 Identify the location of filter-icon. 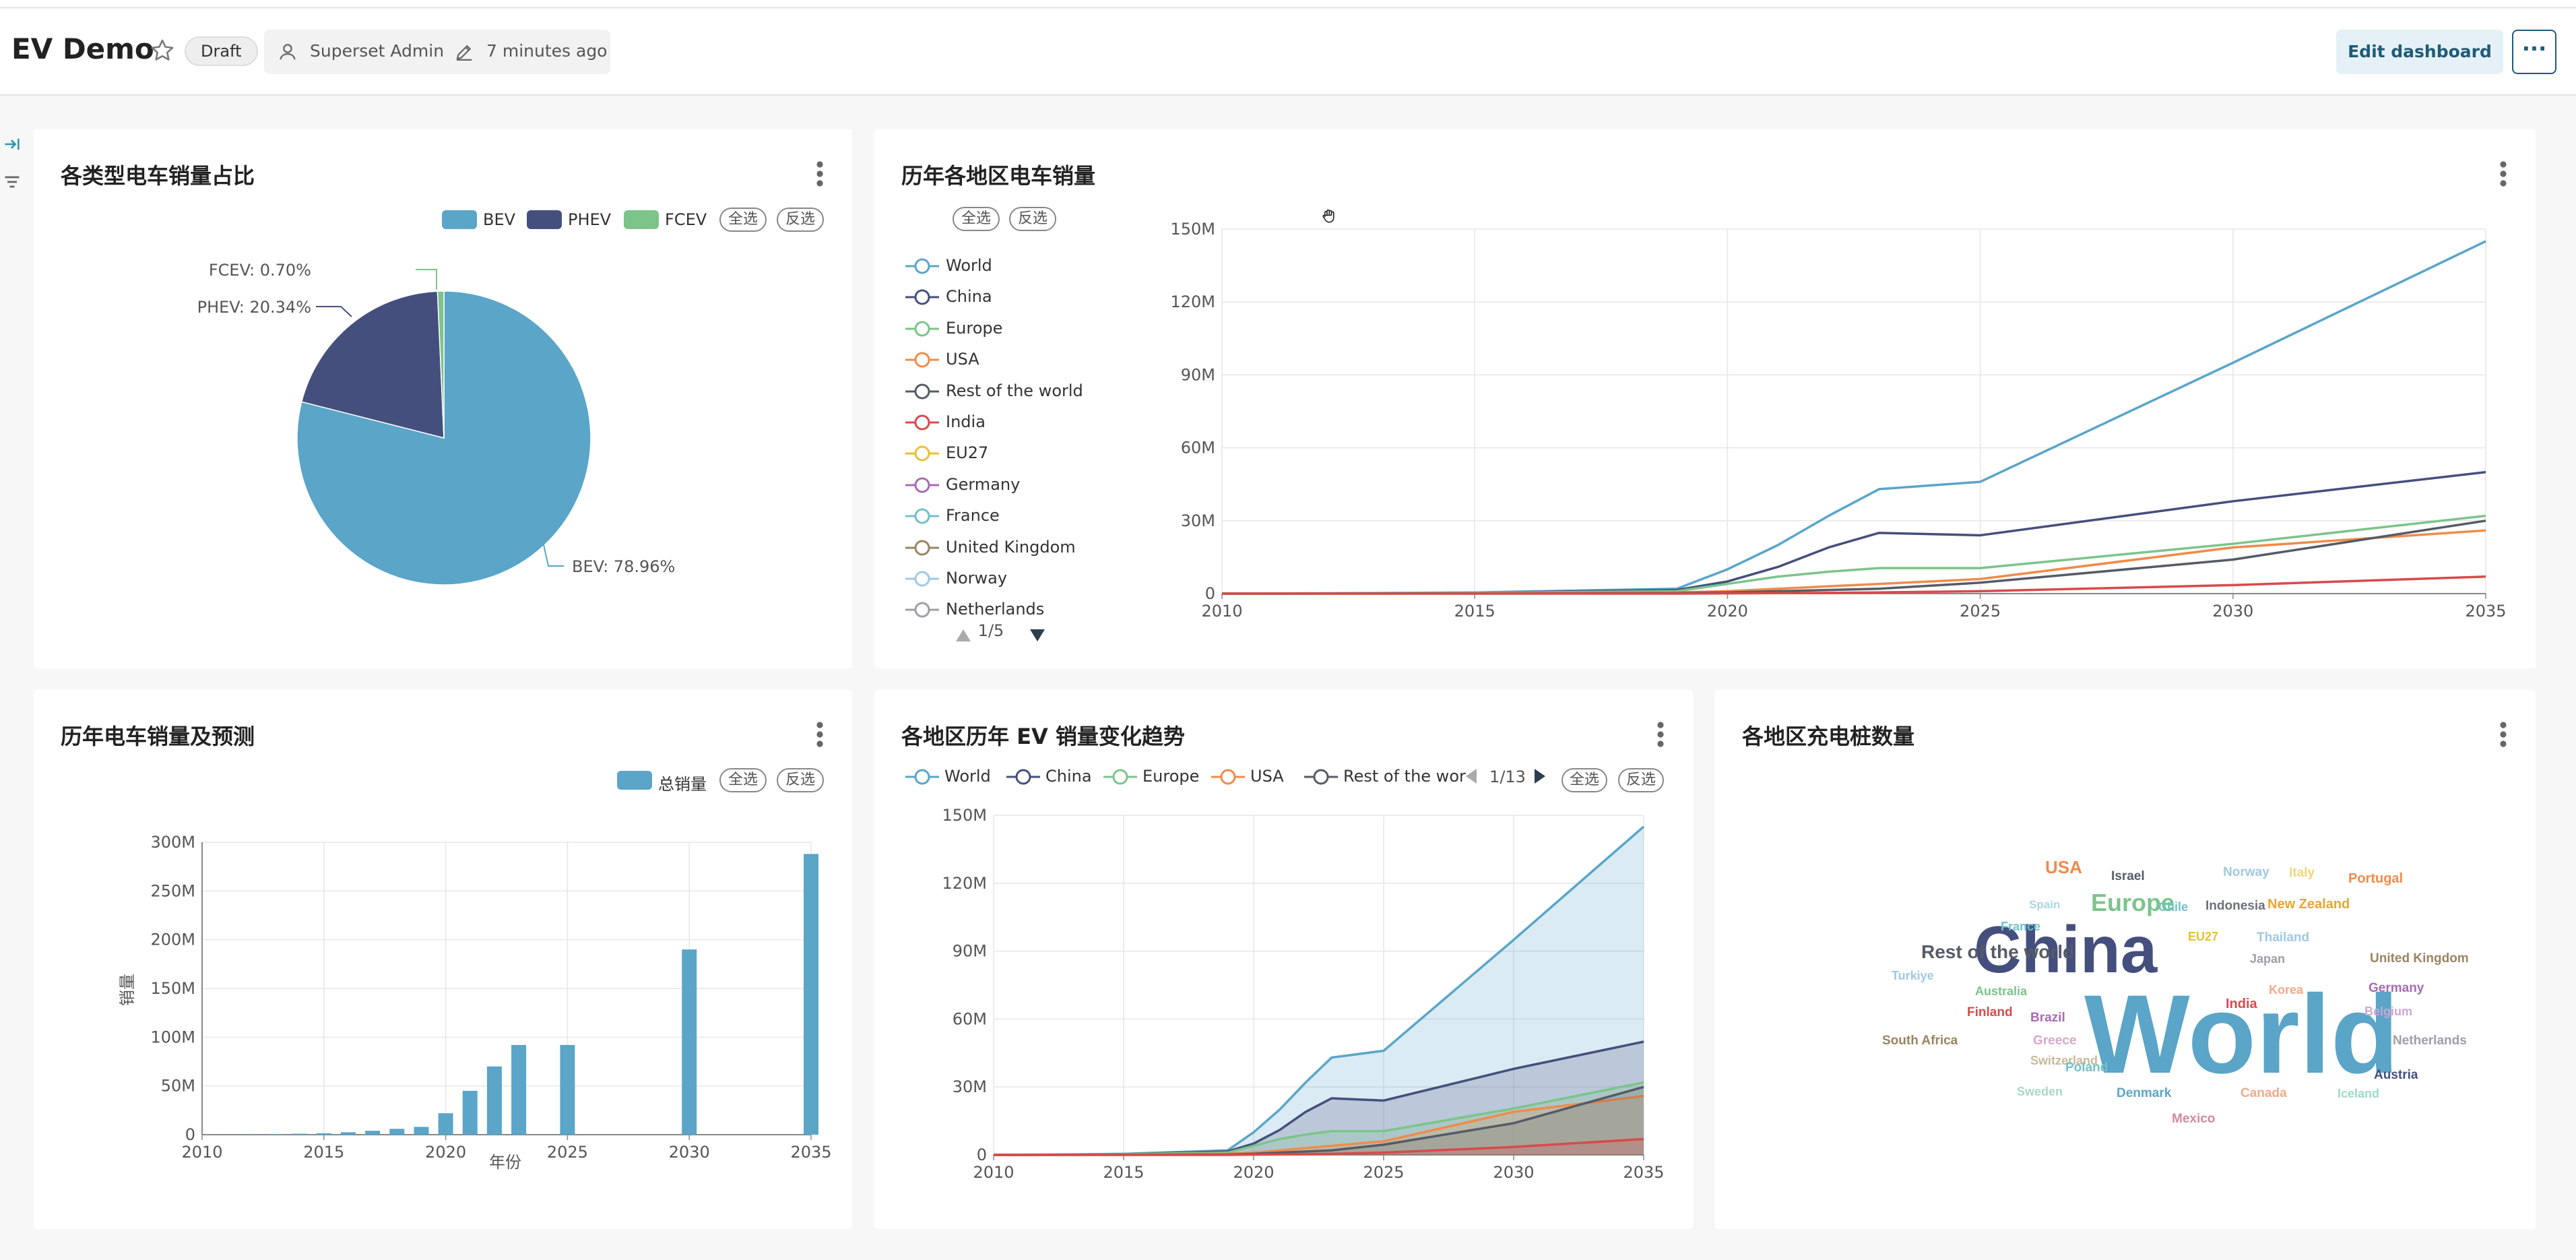
(13, 182).